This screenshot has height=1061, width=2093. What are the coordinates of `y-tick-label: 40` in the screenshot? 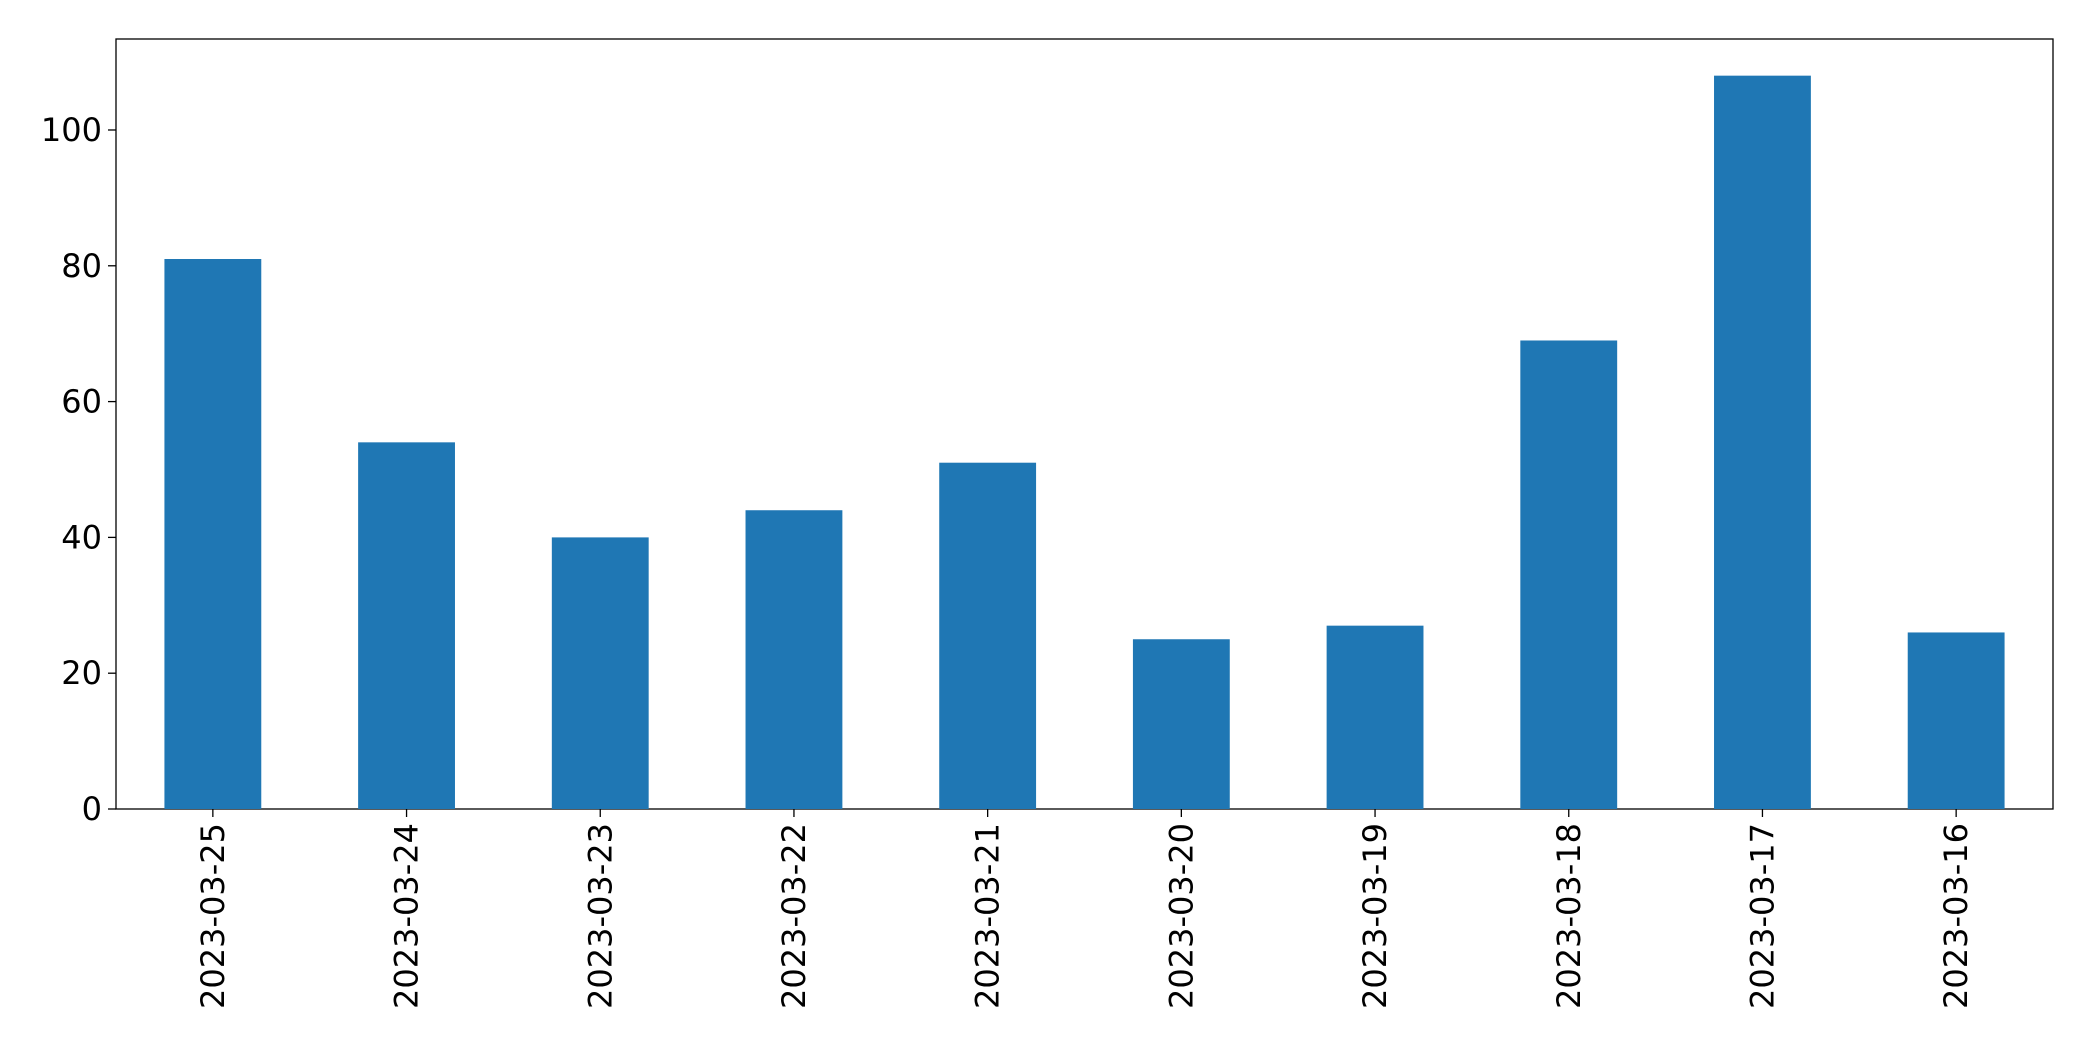 It's located at (81, 537).